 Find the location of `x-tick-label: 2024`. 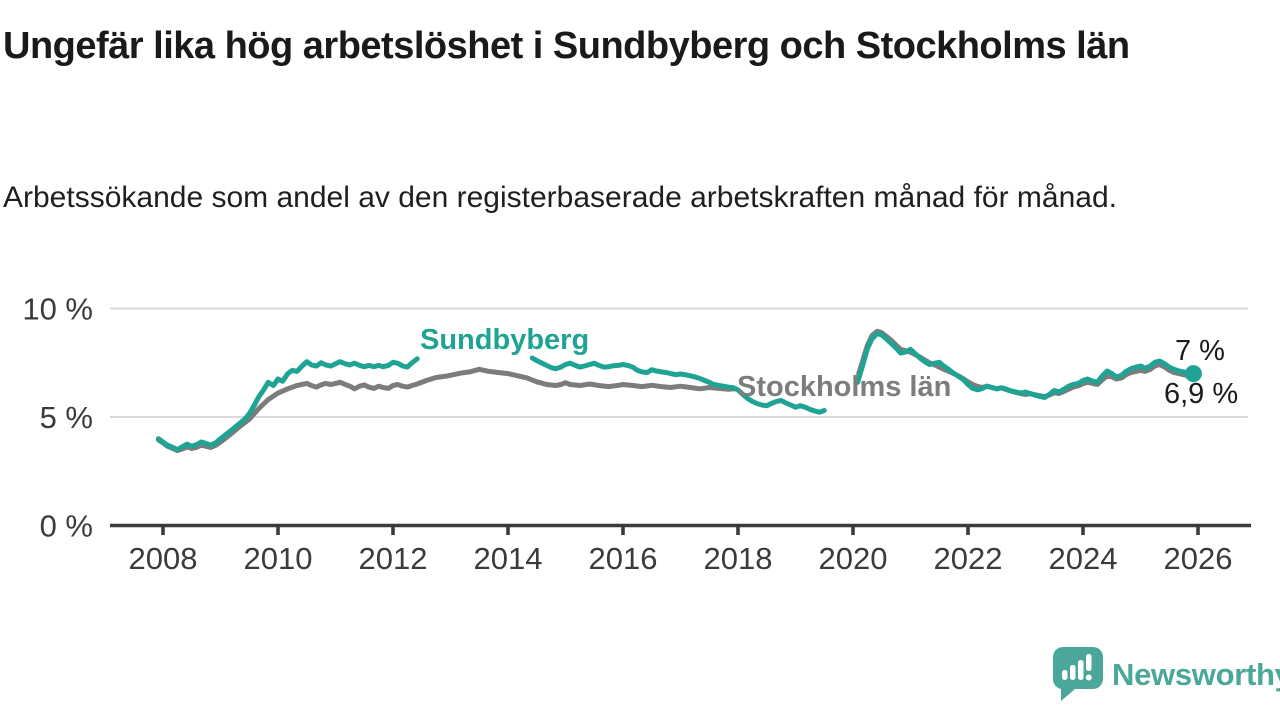

x-tick-label: 2024 is located at coordinates (1083, 558).